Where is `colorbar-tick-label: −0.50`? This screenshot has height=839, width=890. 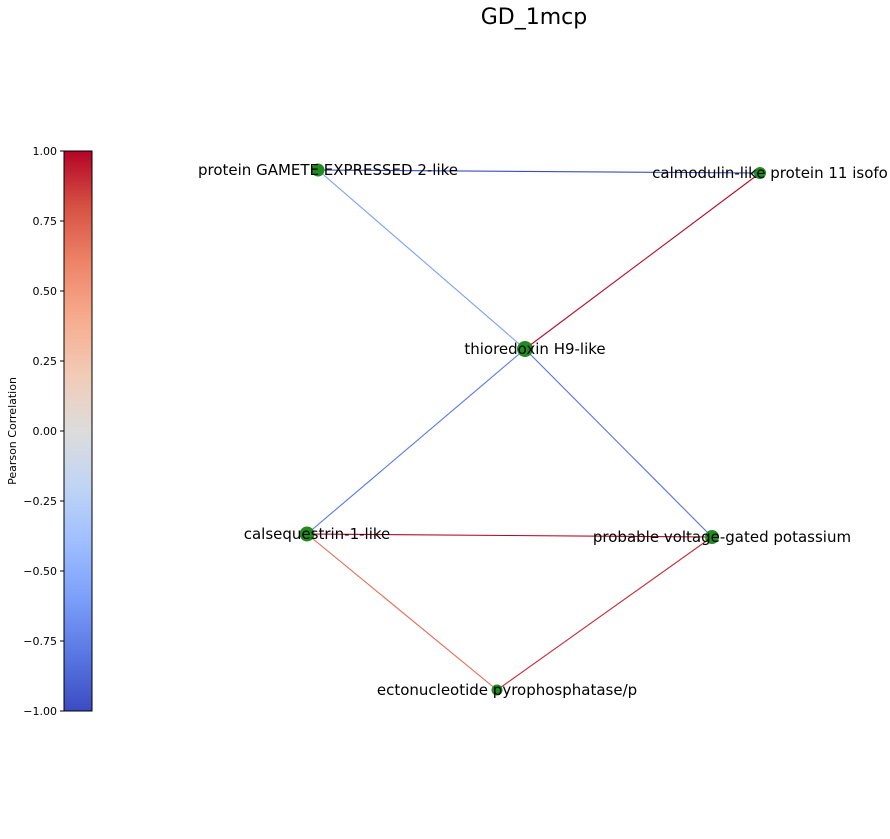 colorbar-tick-label: −0.50 is located at coordinates (40, 571).